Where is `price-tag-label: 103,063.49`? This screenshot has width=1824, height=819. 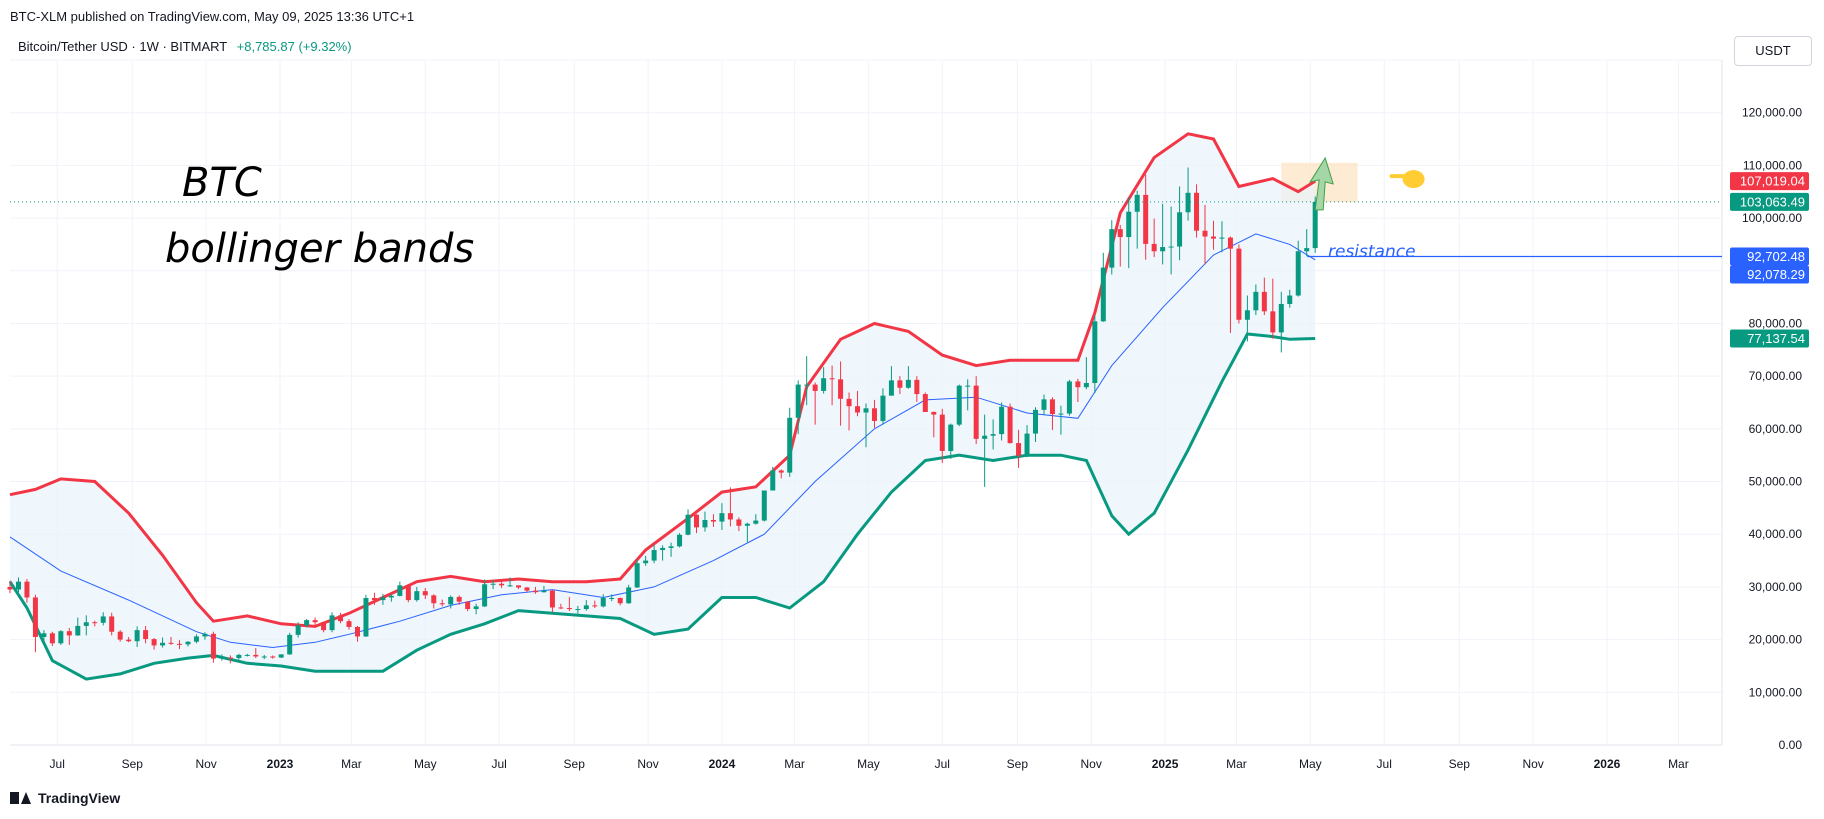
price-tag-label: 103,063.49 is located at coordinates (1772, 201).